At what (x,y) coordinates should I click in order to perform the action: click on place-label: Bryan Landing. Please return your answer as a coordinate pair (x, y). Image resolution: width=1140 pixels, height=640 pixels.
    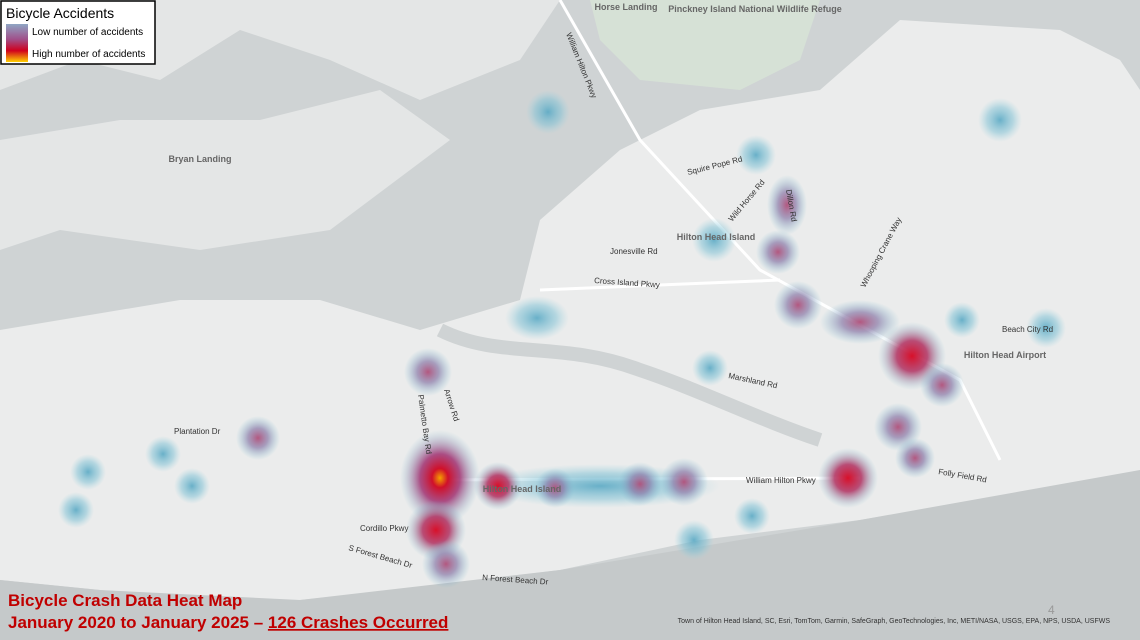
    Looking at the image, I should click on (199, 159).